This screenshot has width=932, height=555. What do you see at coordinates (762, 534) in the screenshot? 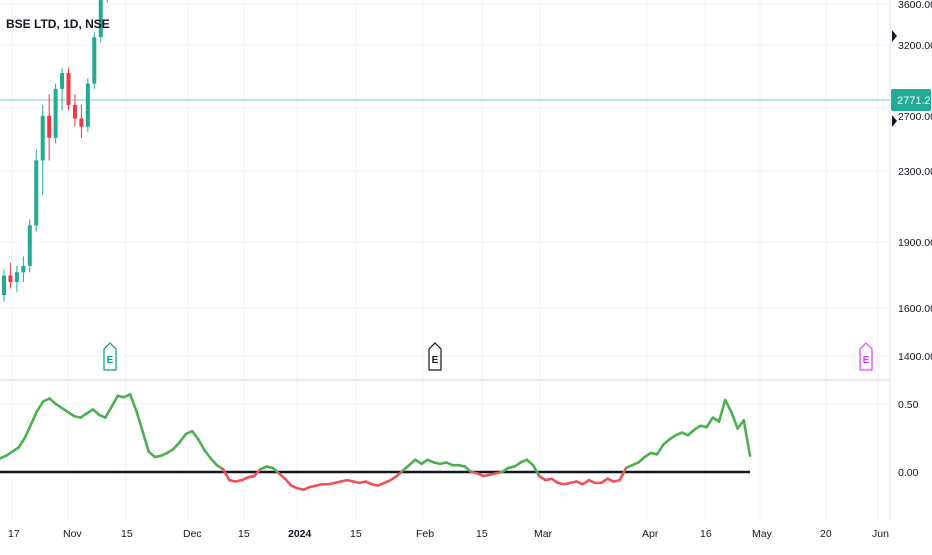
I see `time-tick: May` at bounding box center [762, 534].